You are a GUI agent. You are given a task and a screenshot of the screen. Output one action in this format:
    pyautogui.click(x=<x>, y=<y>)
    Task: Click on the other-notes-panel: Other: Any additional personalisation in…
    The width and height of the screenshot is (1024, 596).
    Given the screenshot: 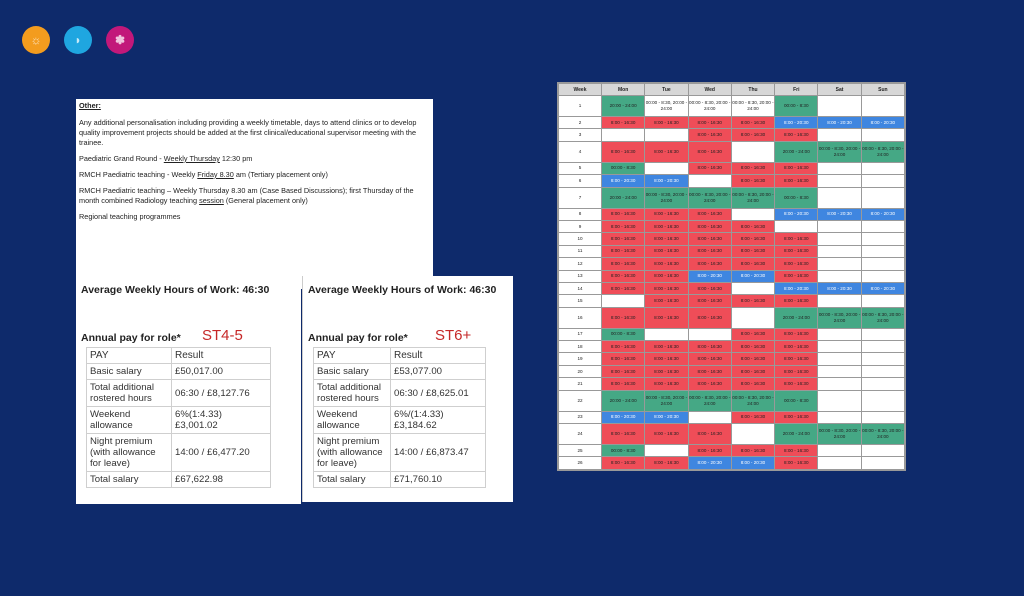 What is the action you would take?
    pyautogui.click(x=254, y=194)
    